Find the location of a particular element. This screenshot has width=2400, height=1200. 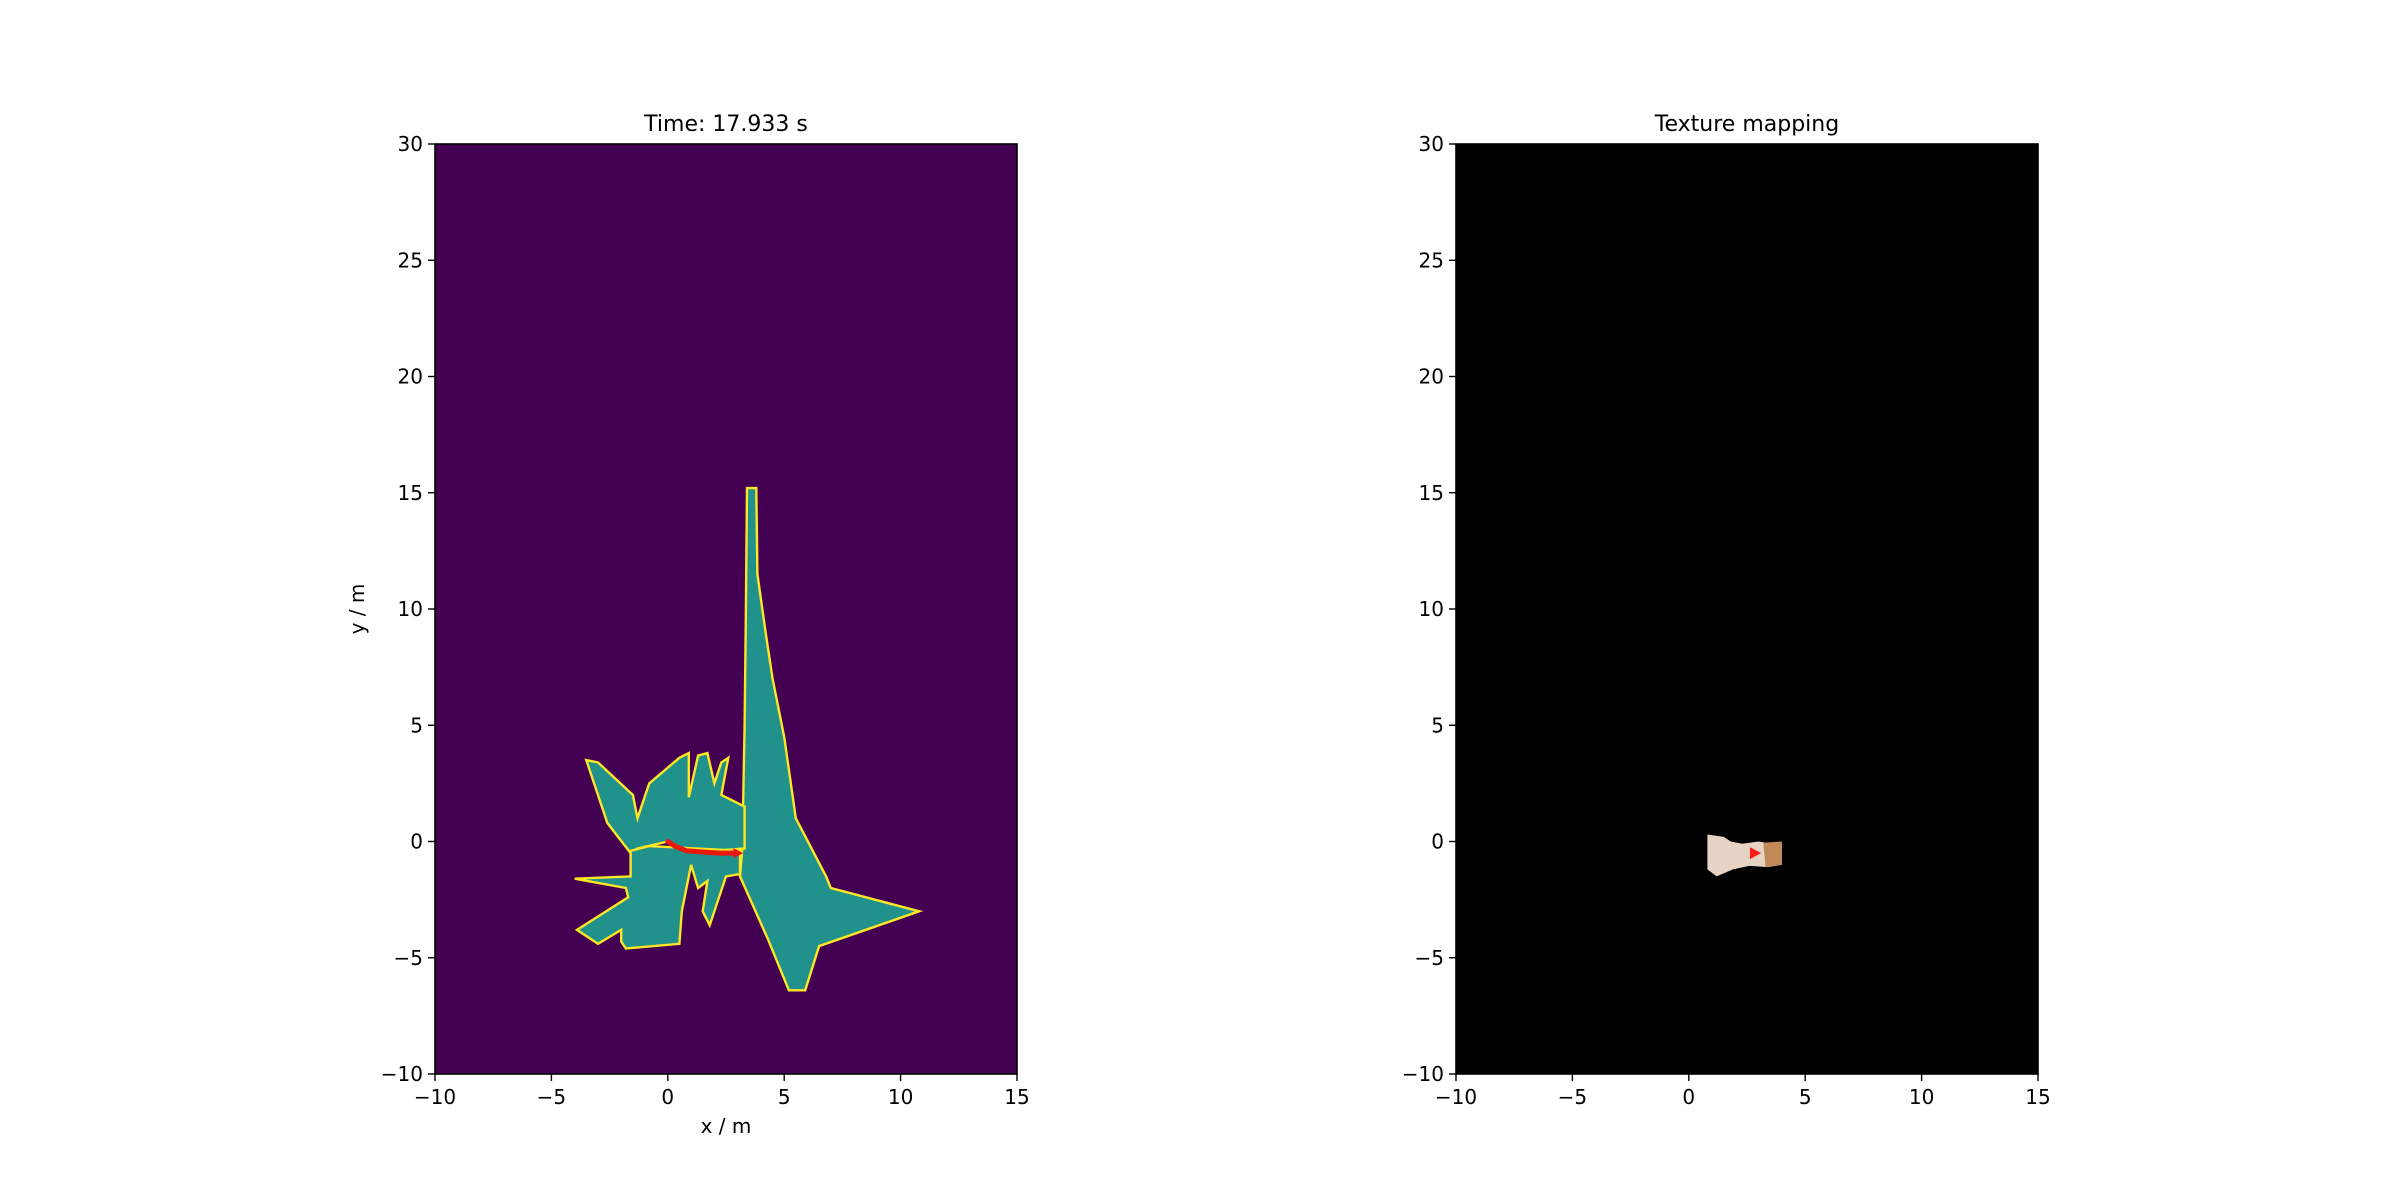

occupancy-map-x-ticks: −10 −5 0 5 10 15 is located at coordinates (722, 1091).